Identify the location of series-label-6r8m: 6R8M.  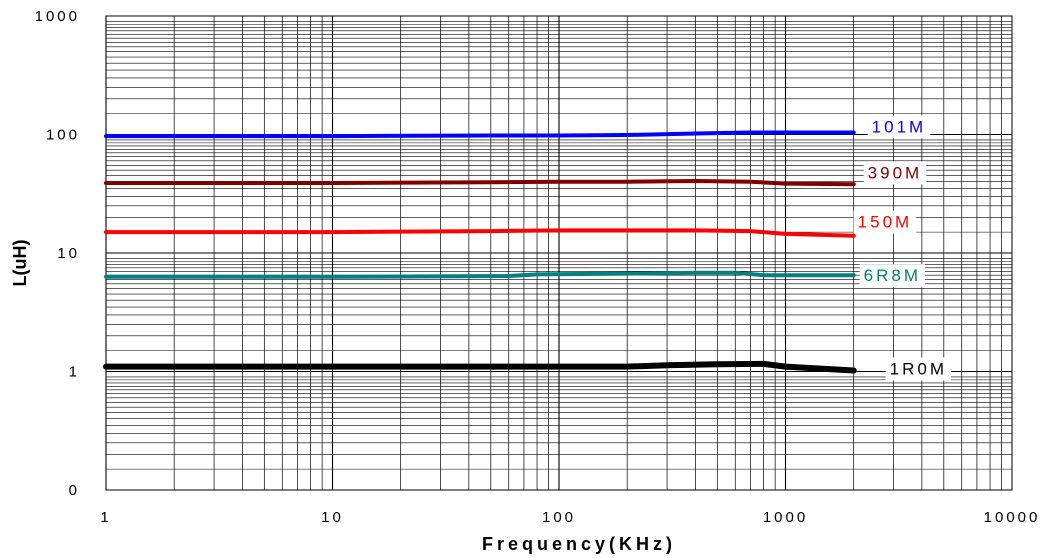
(892, 275).